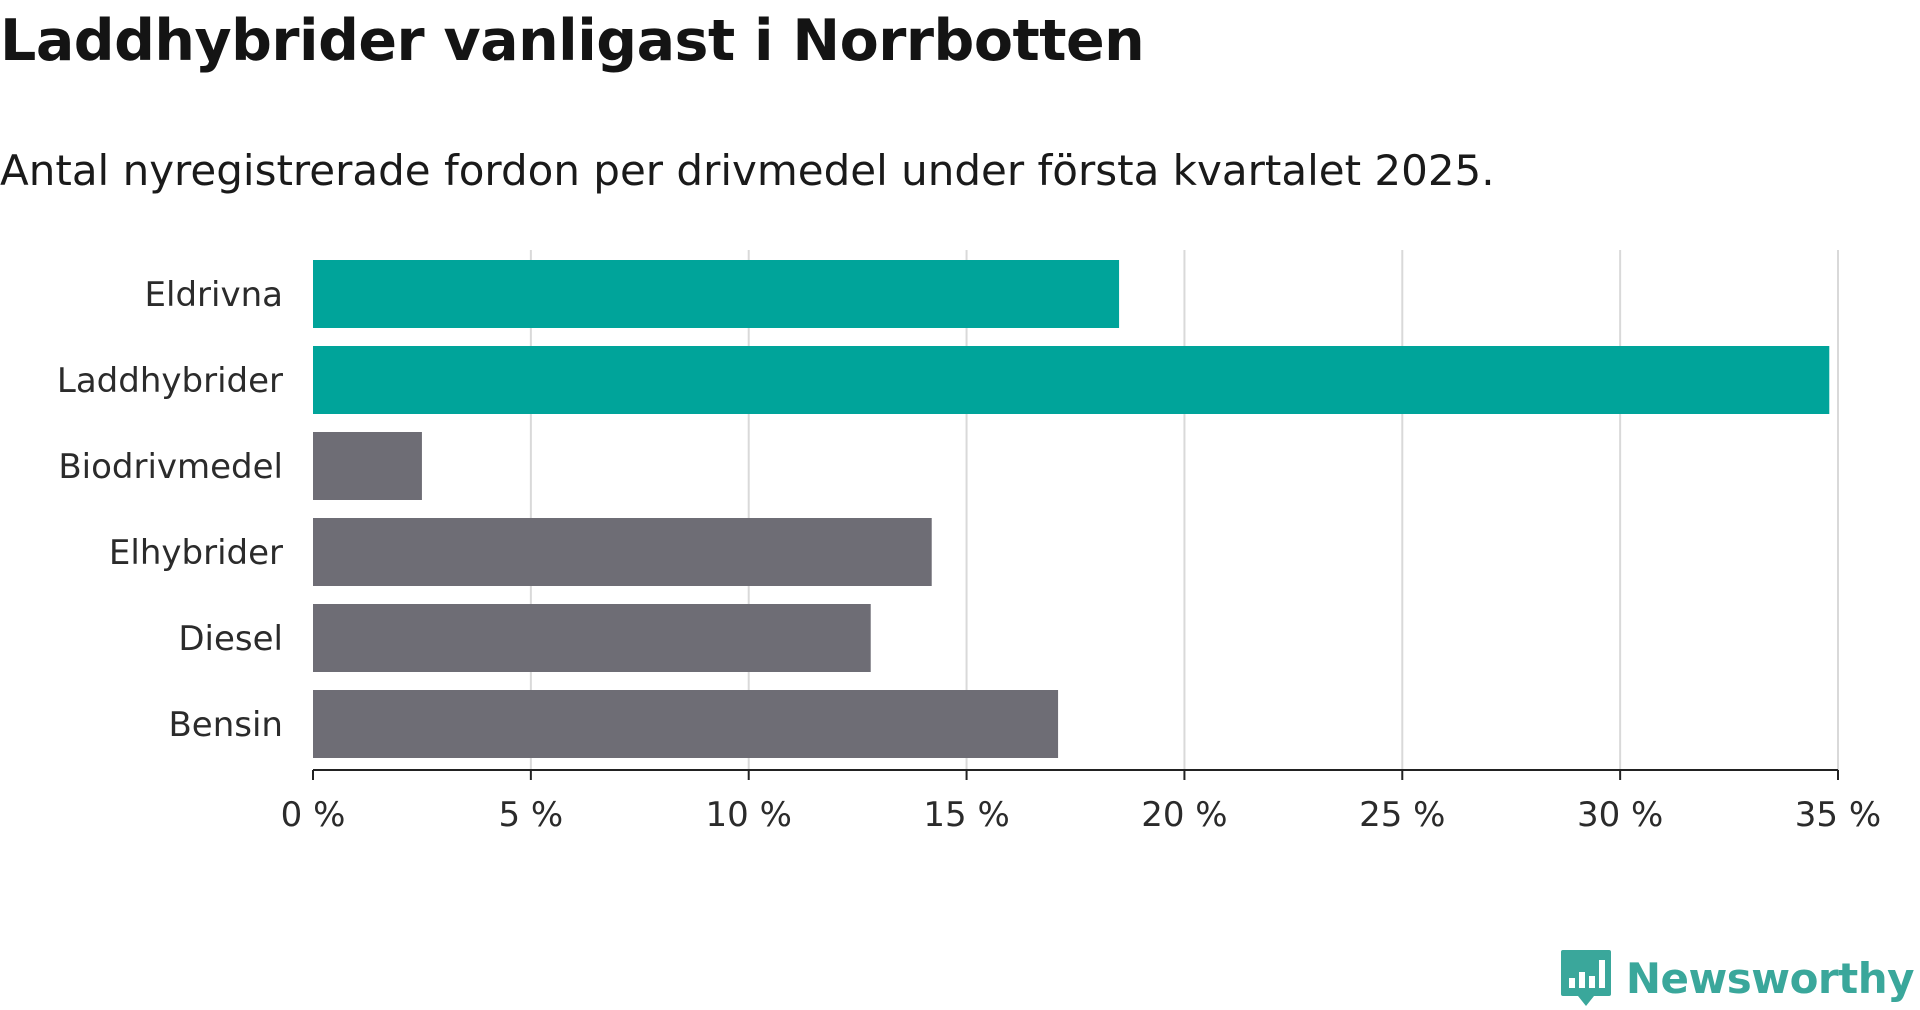 Image resolution: width=1920 pixels, height=1010 pixels. What do you see at coordinates (367, 466) in the screenshot?
I see `bar-biodrivmedel` at bounding box center [367, 466].